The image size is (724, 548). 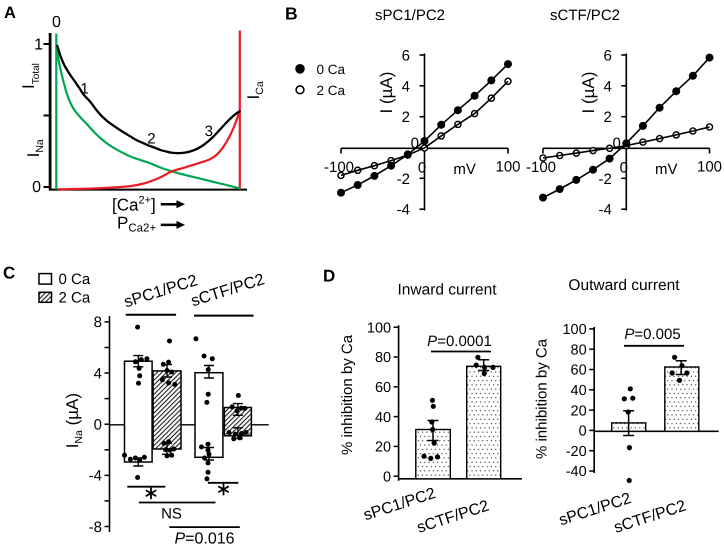 What do you see at coordinates (9, 273) in the screenshot?
I see `svg-text: C` at bounding box center [9, 273].